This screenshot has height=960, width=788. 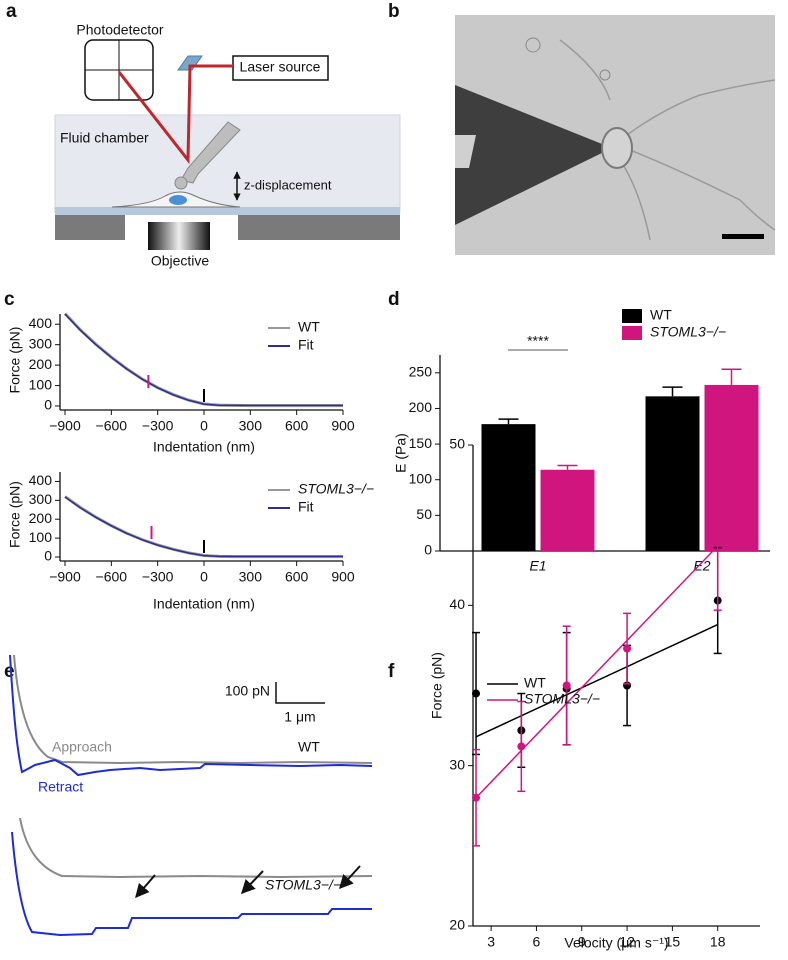 I want to click on y-tick-label: 20, so click(x=457, y=925).